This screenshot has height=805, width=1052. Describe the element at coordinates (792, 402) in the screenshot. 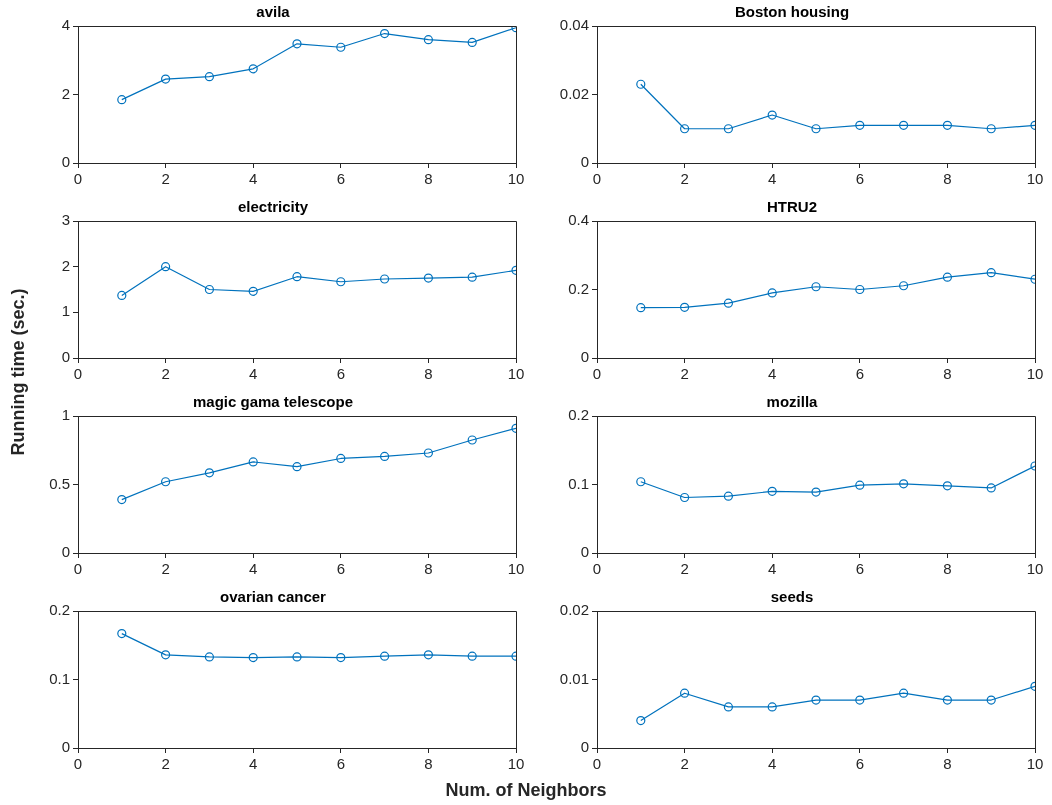

I see `chart-title: mozilla` at that location.